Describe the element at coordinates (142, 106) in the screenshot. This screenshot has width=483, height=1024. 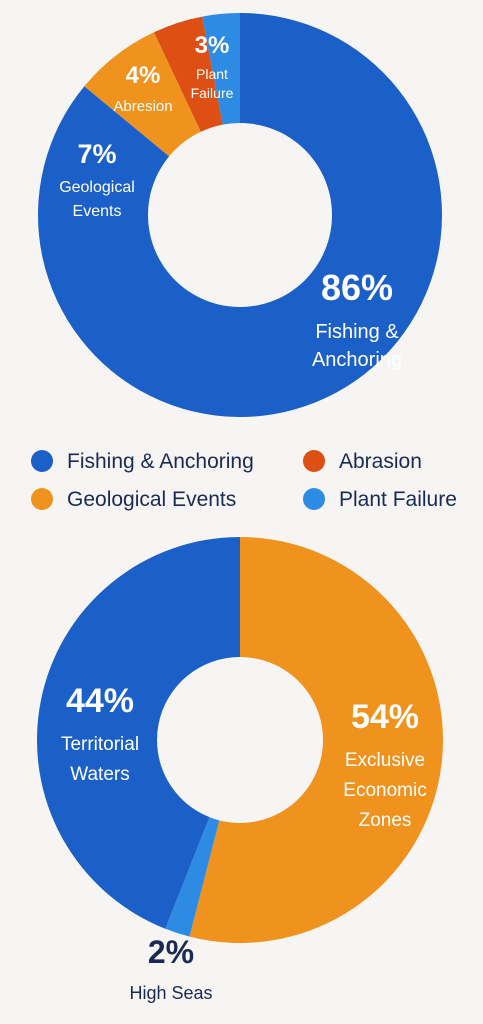
I see `slice-label-abrasion: Abresion` at that location.